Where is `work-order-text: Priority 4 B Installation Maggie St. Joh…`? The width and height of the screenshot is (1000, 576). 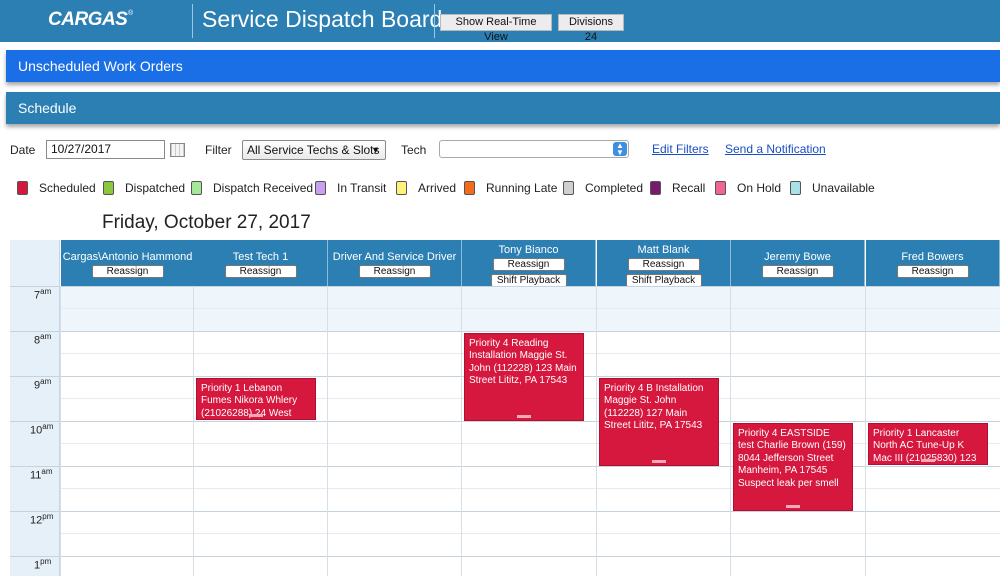 work-order-text: Priority 4 B Installation Maggie St. Joh… is located at coordinates (654, 407).